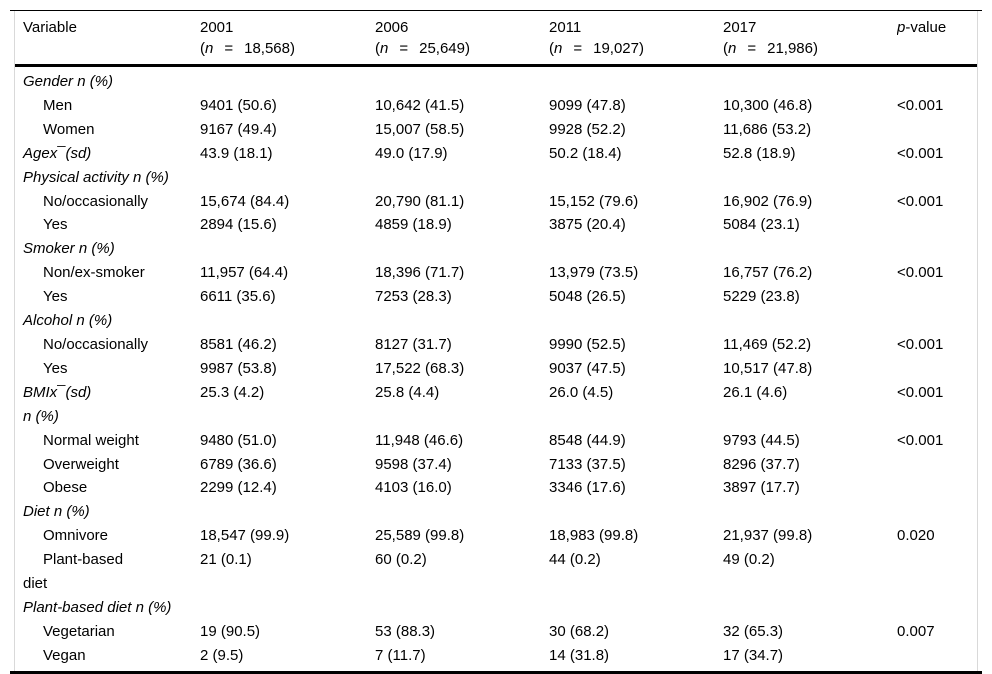 Image resolution: width=992 pixels, height=674 pixels. Describe the element at coordinates (768, 201) in the screenshot. I see `cell-2017: 16,902 (76.9)` at that location.